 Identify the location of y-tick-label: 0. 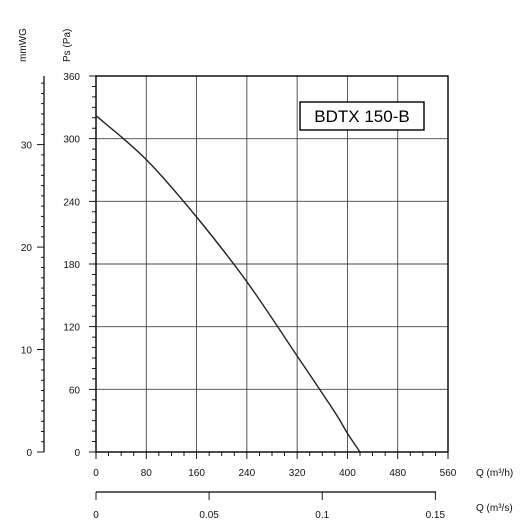
(77, 453).